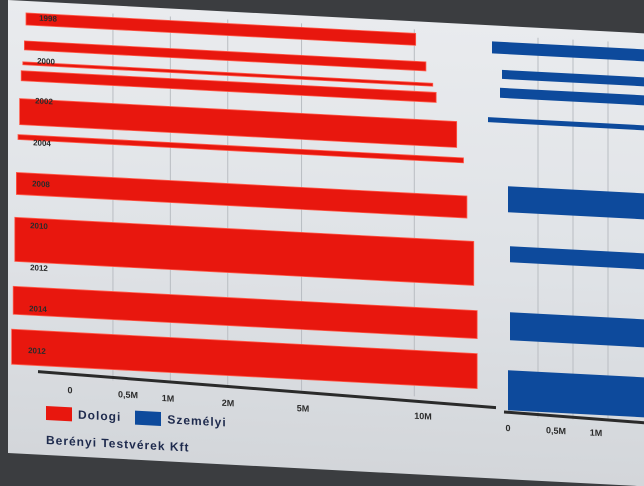 This screenshot has height=486, width=644. Describe the element at coordinates (556, 430) in the screenshot. I see `x-tick-label-right-1: 0,5M` at that location.